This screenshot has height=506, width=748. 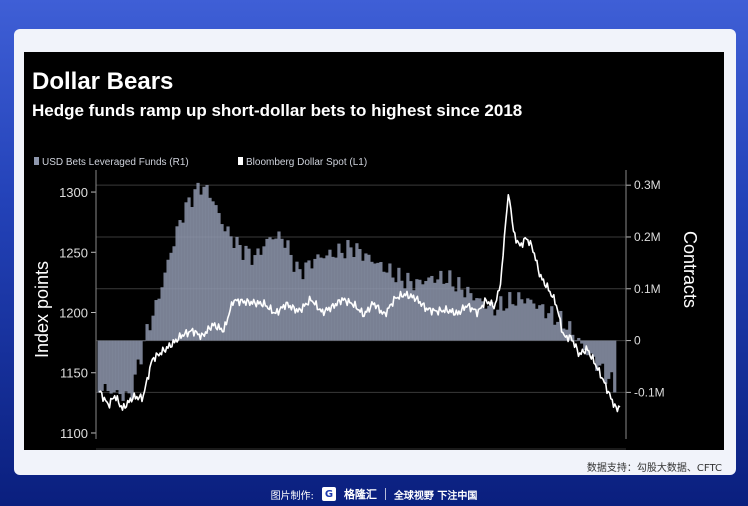 What do you see at coordinates (690, 269) in the screenshot?
I see `right-axis-title: Contracts` at bounding box center [690, 269].